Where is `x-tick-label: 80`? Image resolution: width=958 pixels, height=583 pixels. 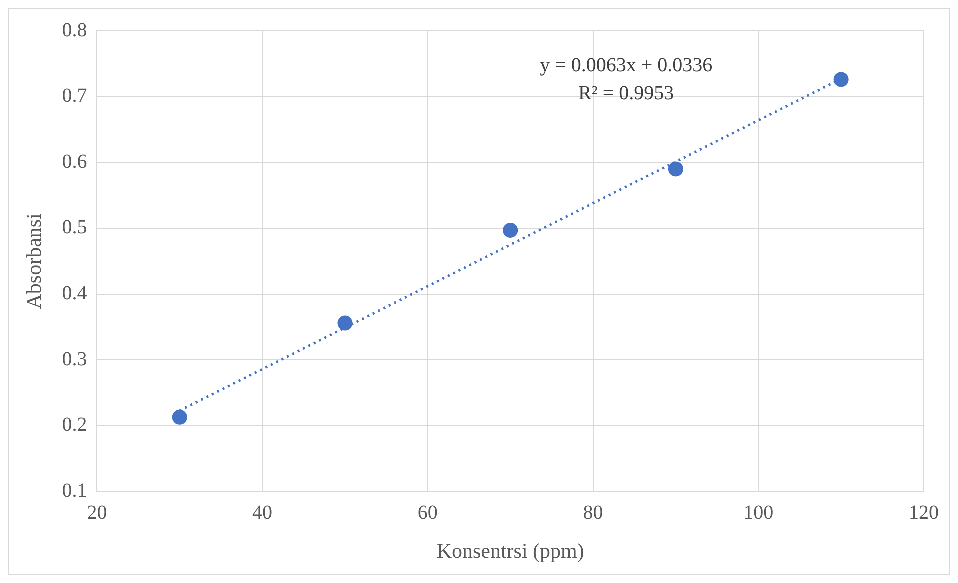
x-tick-label: 80 is located at coordinates (593, 513).